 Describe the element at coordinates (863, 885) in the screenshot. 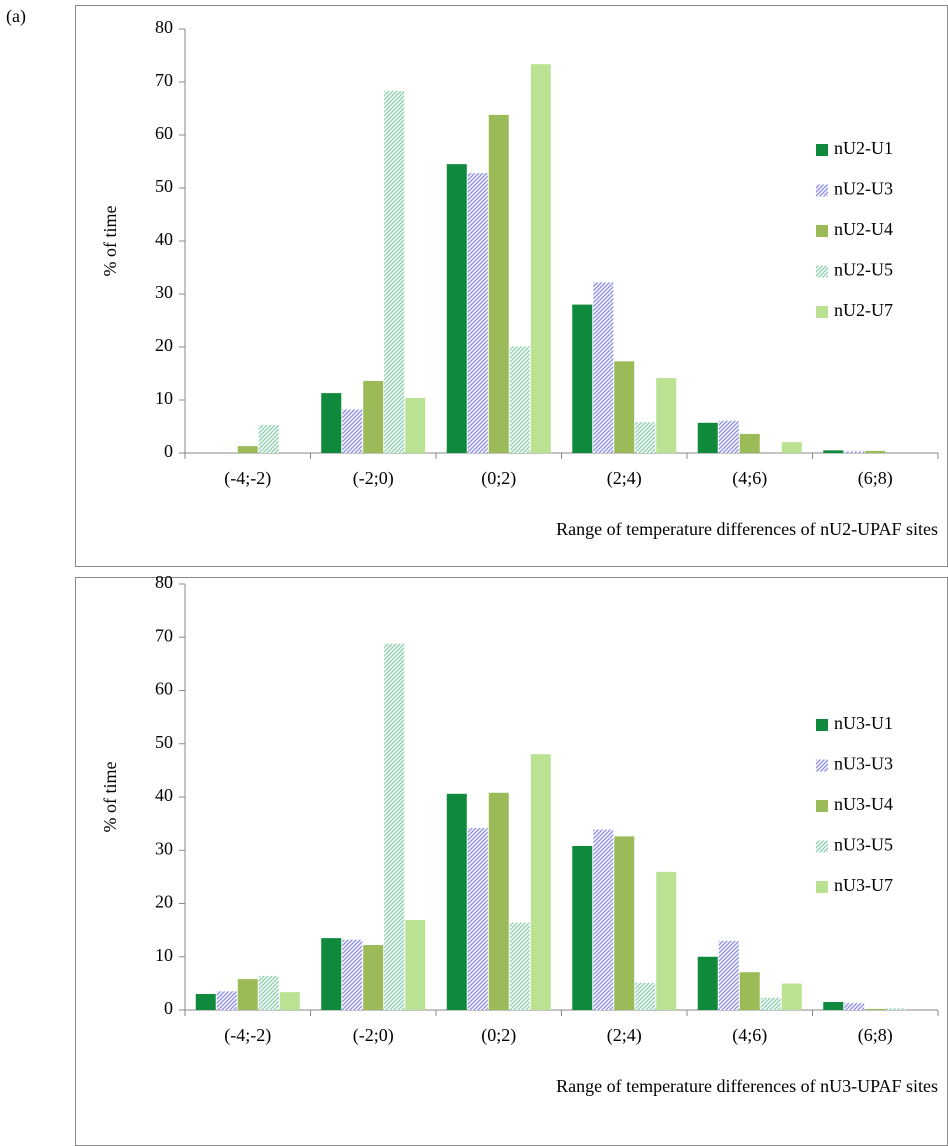

I see `legend-label: nU3-U7` at that location.